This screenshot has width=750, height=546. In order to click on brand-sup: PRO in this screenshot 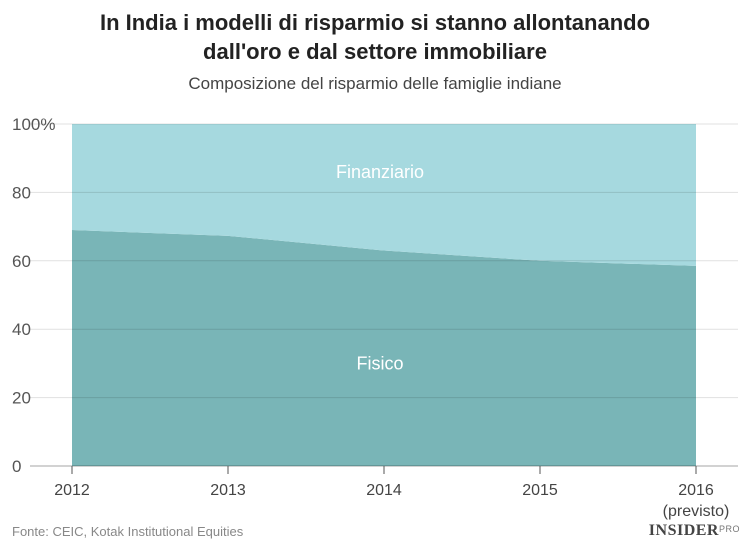, I will do `click(729, 529)`.